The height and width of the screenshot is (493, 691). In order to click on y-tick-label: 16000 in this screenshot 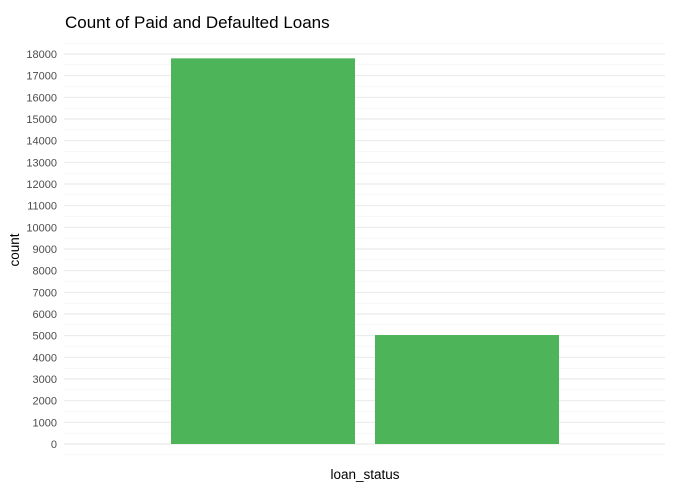, I will do `click(41, 98)`.